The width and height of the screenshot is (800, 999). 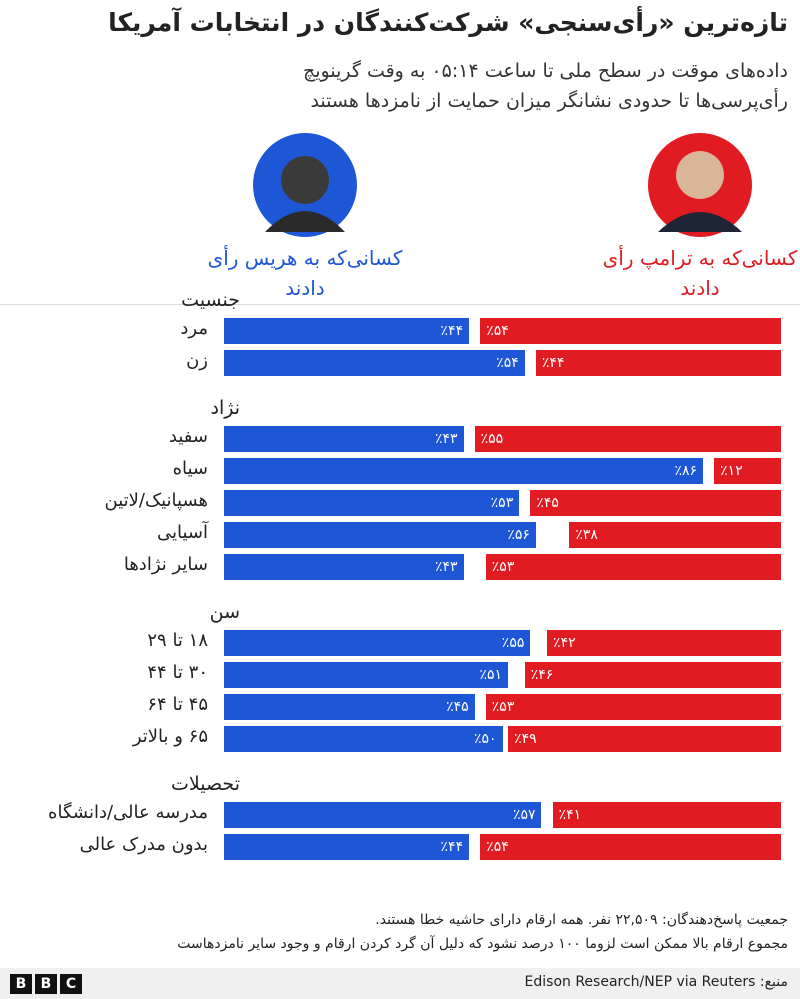 I want to click on category-label: زن, so click(x=197, y=360).